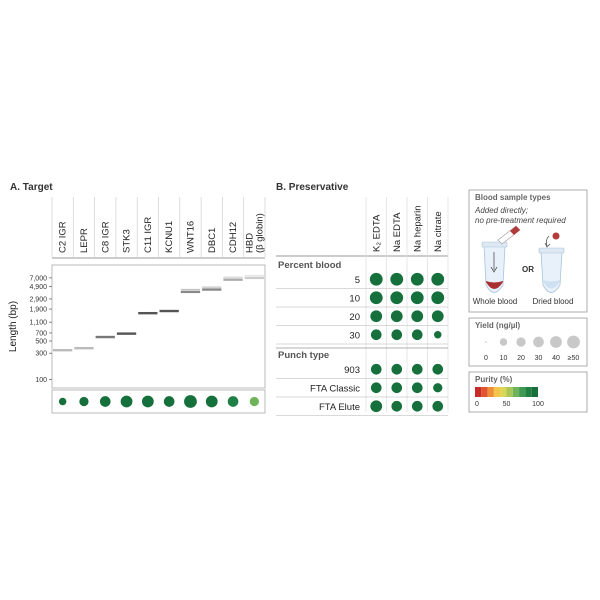 The width and height of the screenshot is (600, 600). What do you see at coordinates (84, 240) in the screenshot?
I see `target-label-lepr: LEPR` at bounding box center [84, 240].